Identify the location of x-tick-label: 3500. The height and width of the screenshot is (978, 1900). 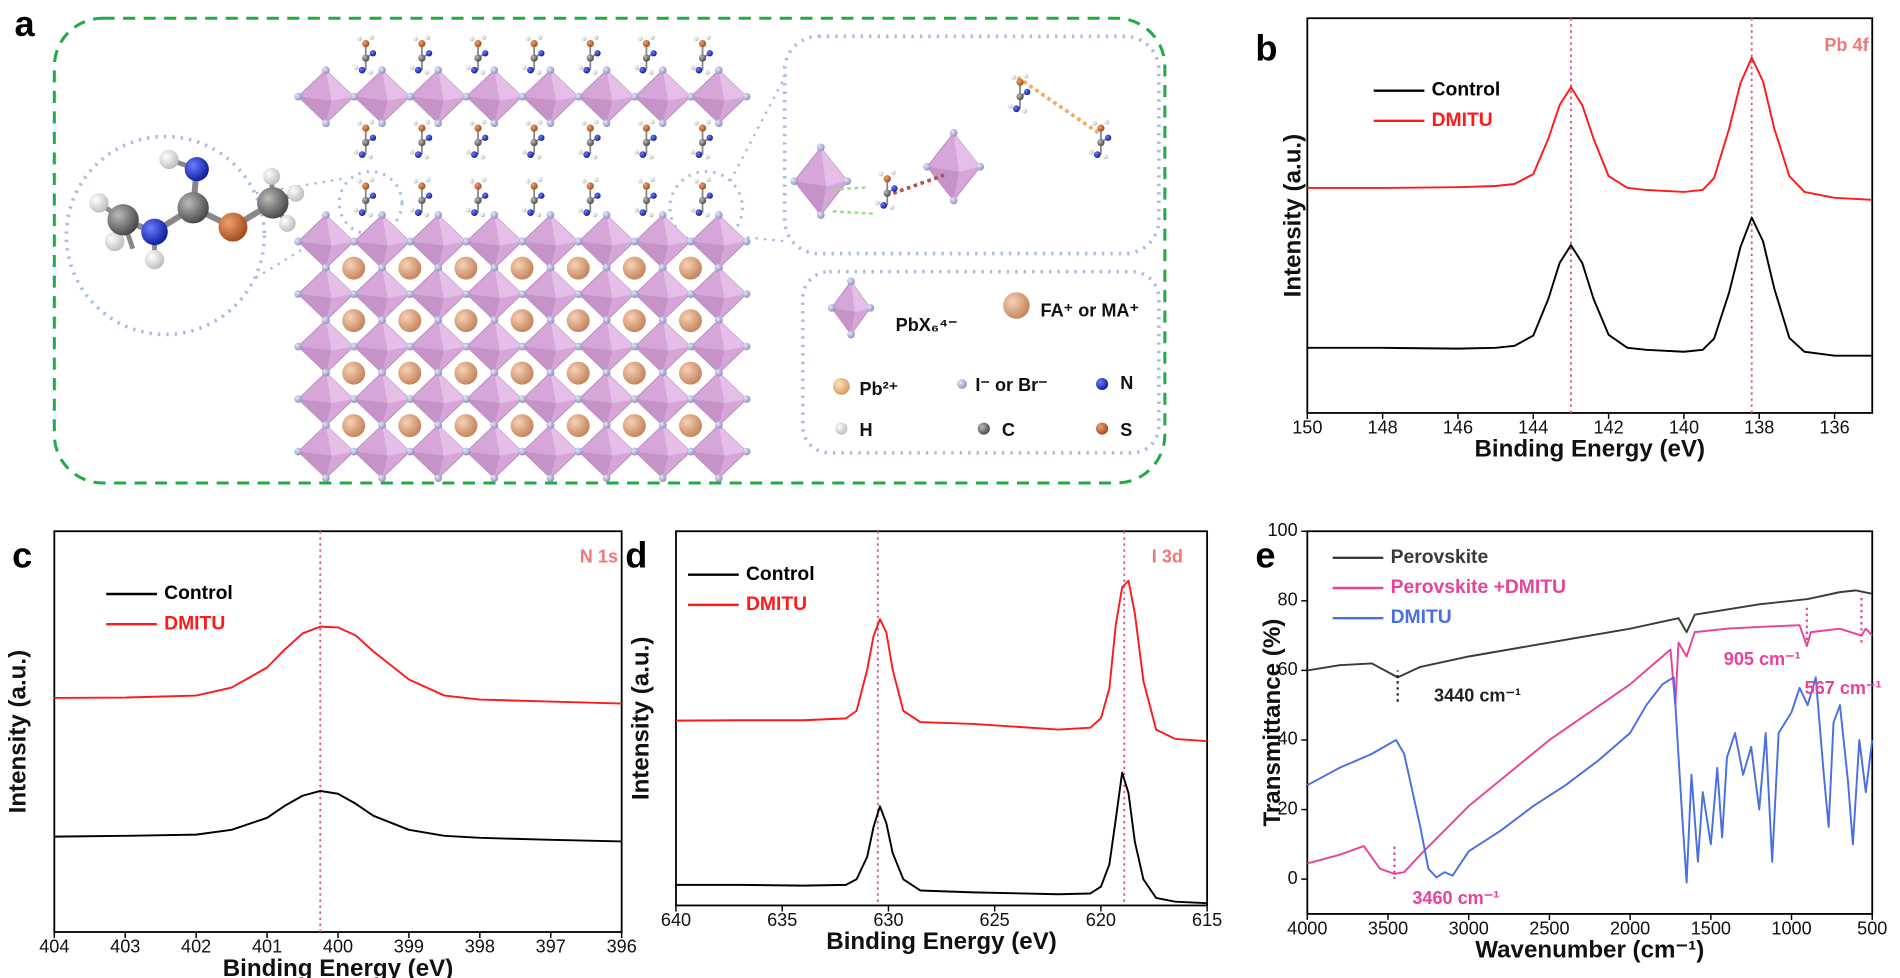
(1388, 928).